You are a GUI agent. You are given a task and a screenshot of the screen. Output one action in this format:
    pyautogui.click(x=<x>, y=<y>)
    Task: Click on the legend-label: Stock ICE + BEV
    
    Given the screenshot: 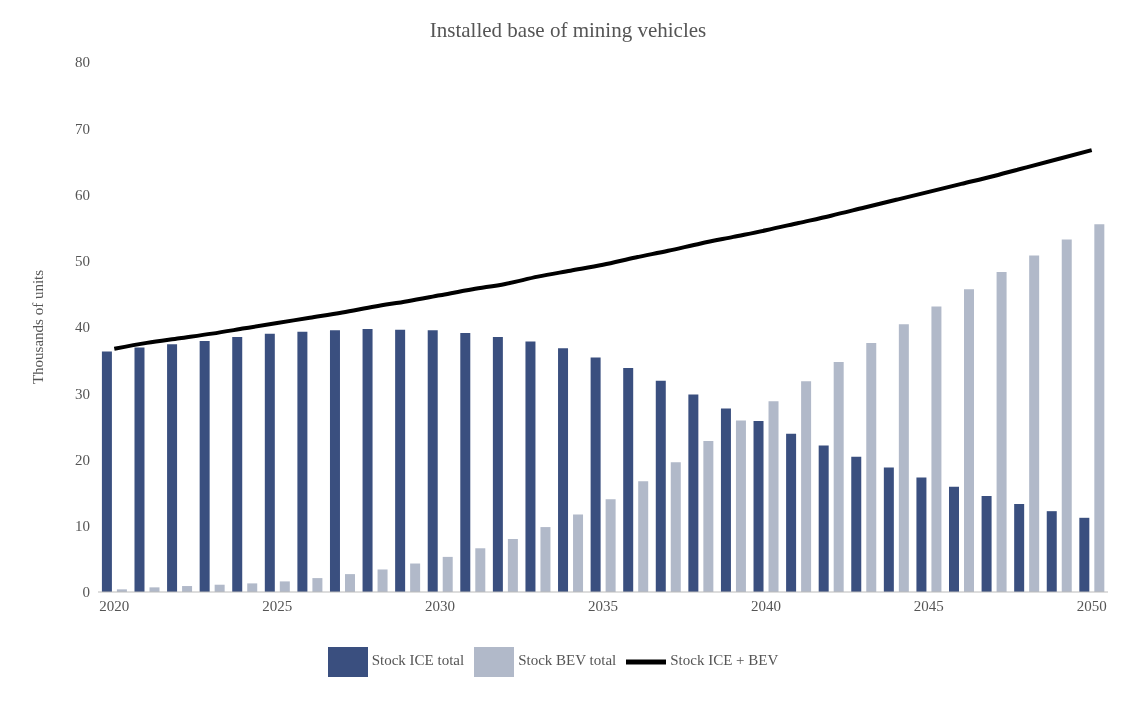 What is the action you would take?
    pyautogui.click(x=724, y=660)
    